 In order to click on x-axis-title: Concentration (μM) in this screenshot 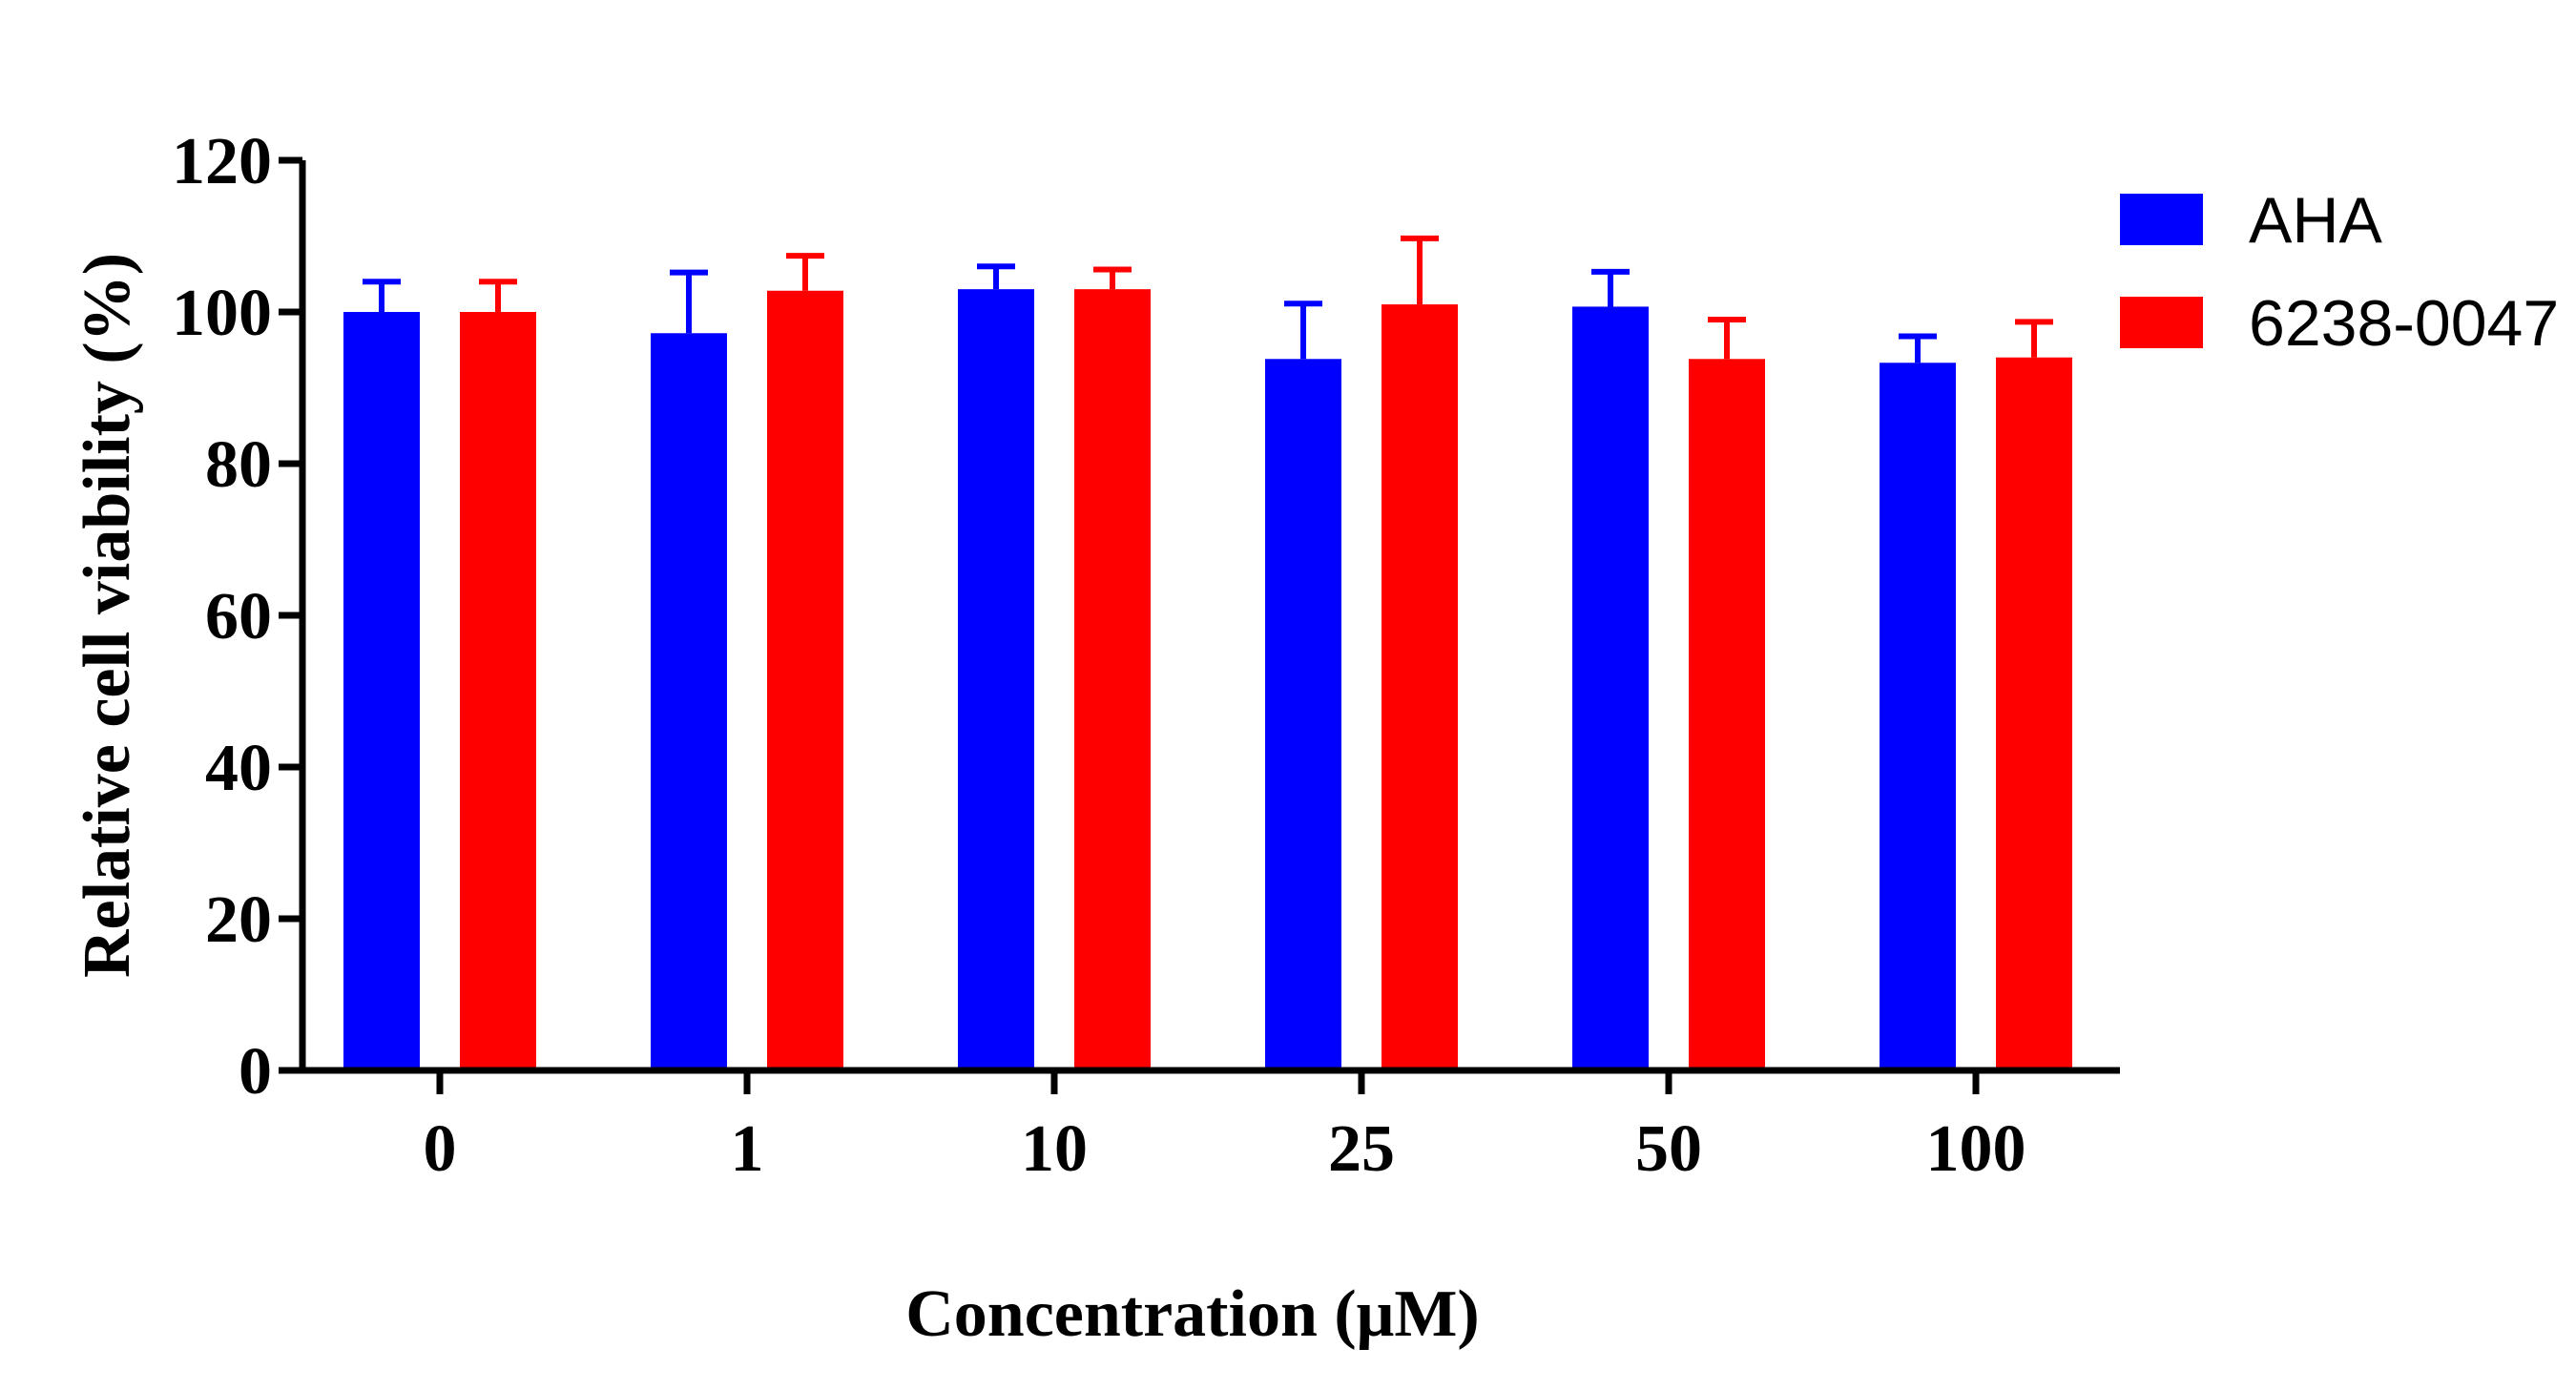, I will do `click(1192, 1314)`.